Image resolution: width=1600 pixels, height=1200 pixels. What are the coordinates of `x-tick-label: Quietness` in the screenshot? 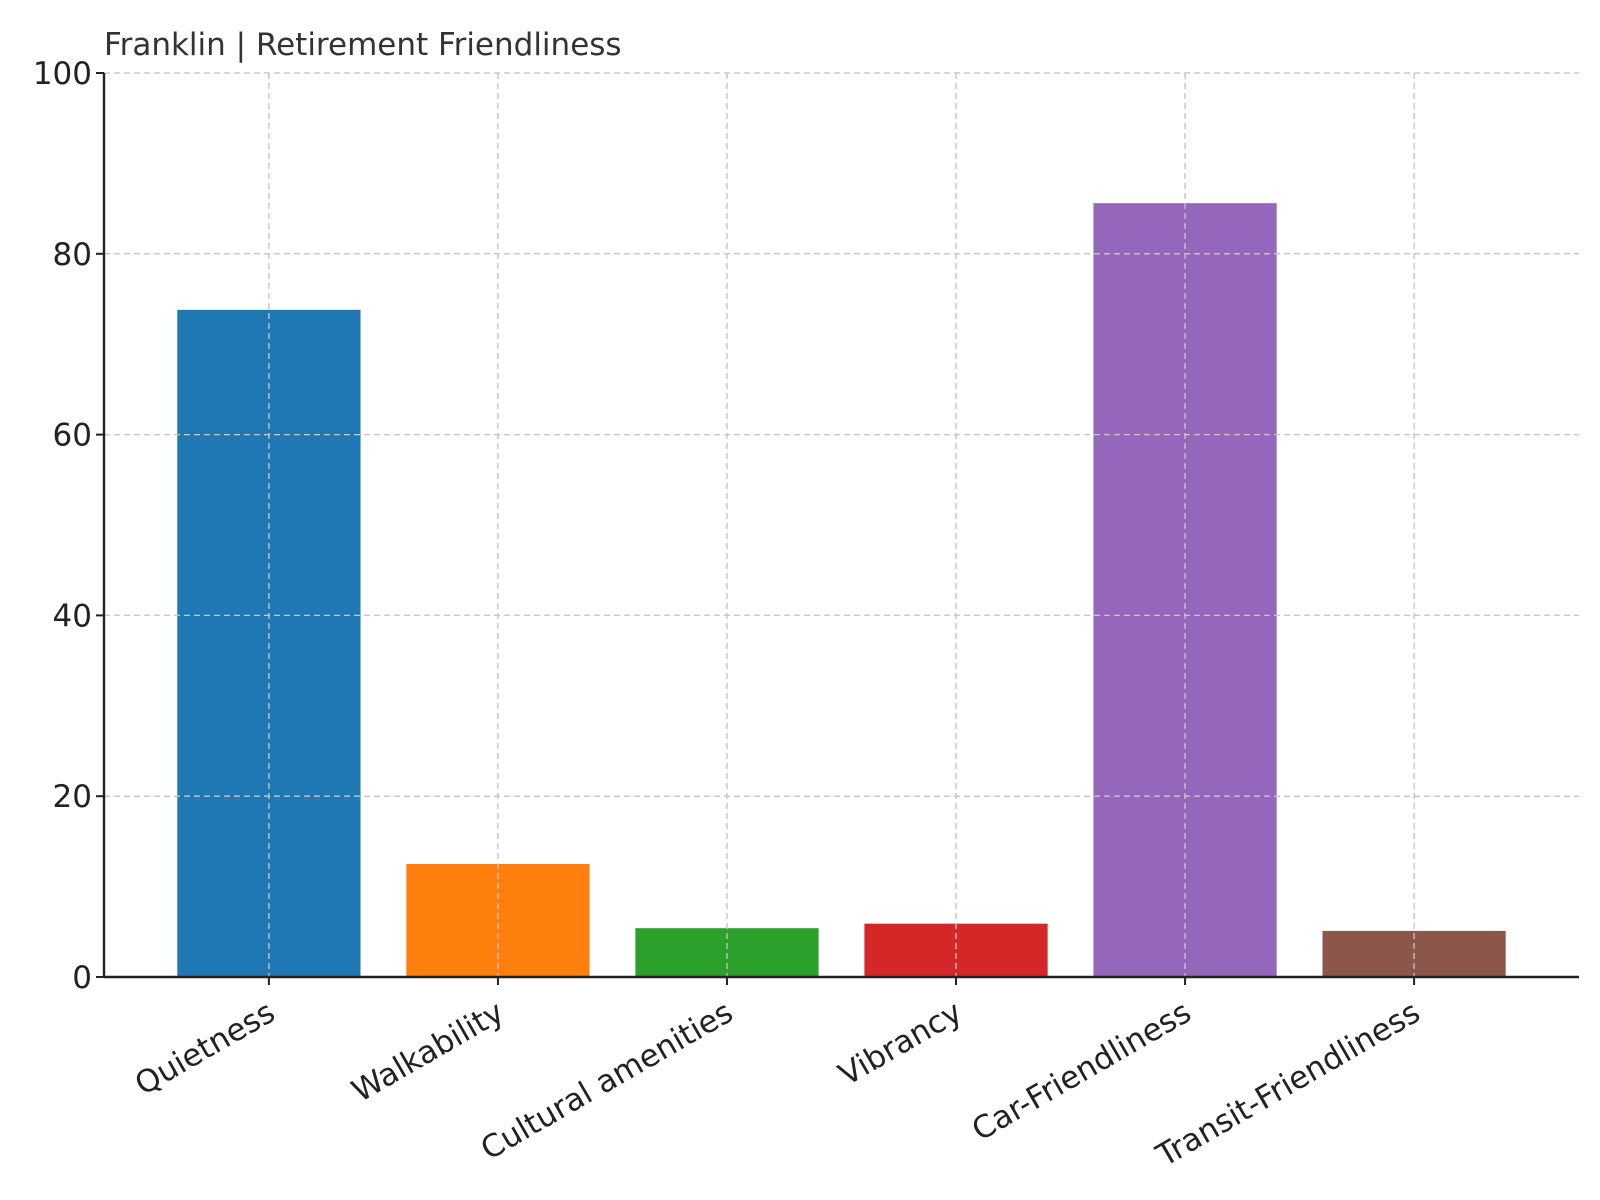 It's located at (205, 1048).